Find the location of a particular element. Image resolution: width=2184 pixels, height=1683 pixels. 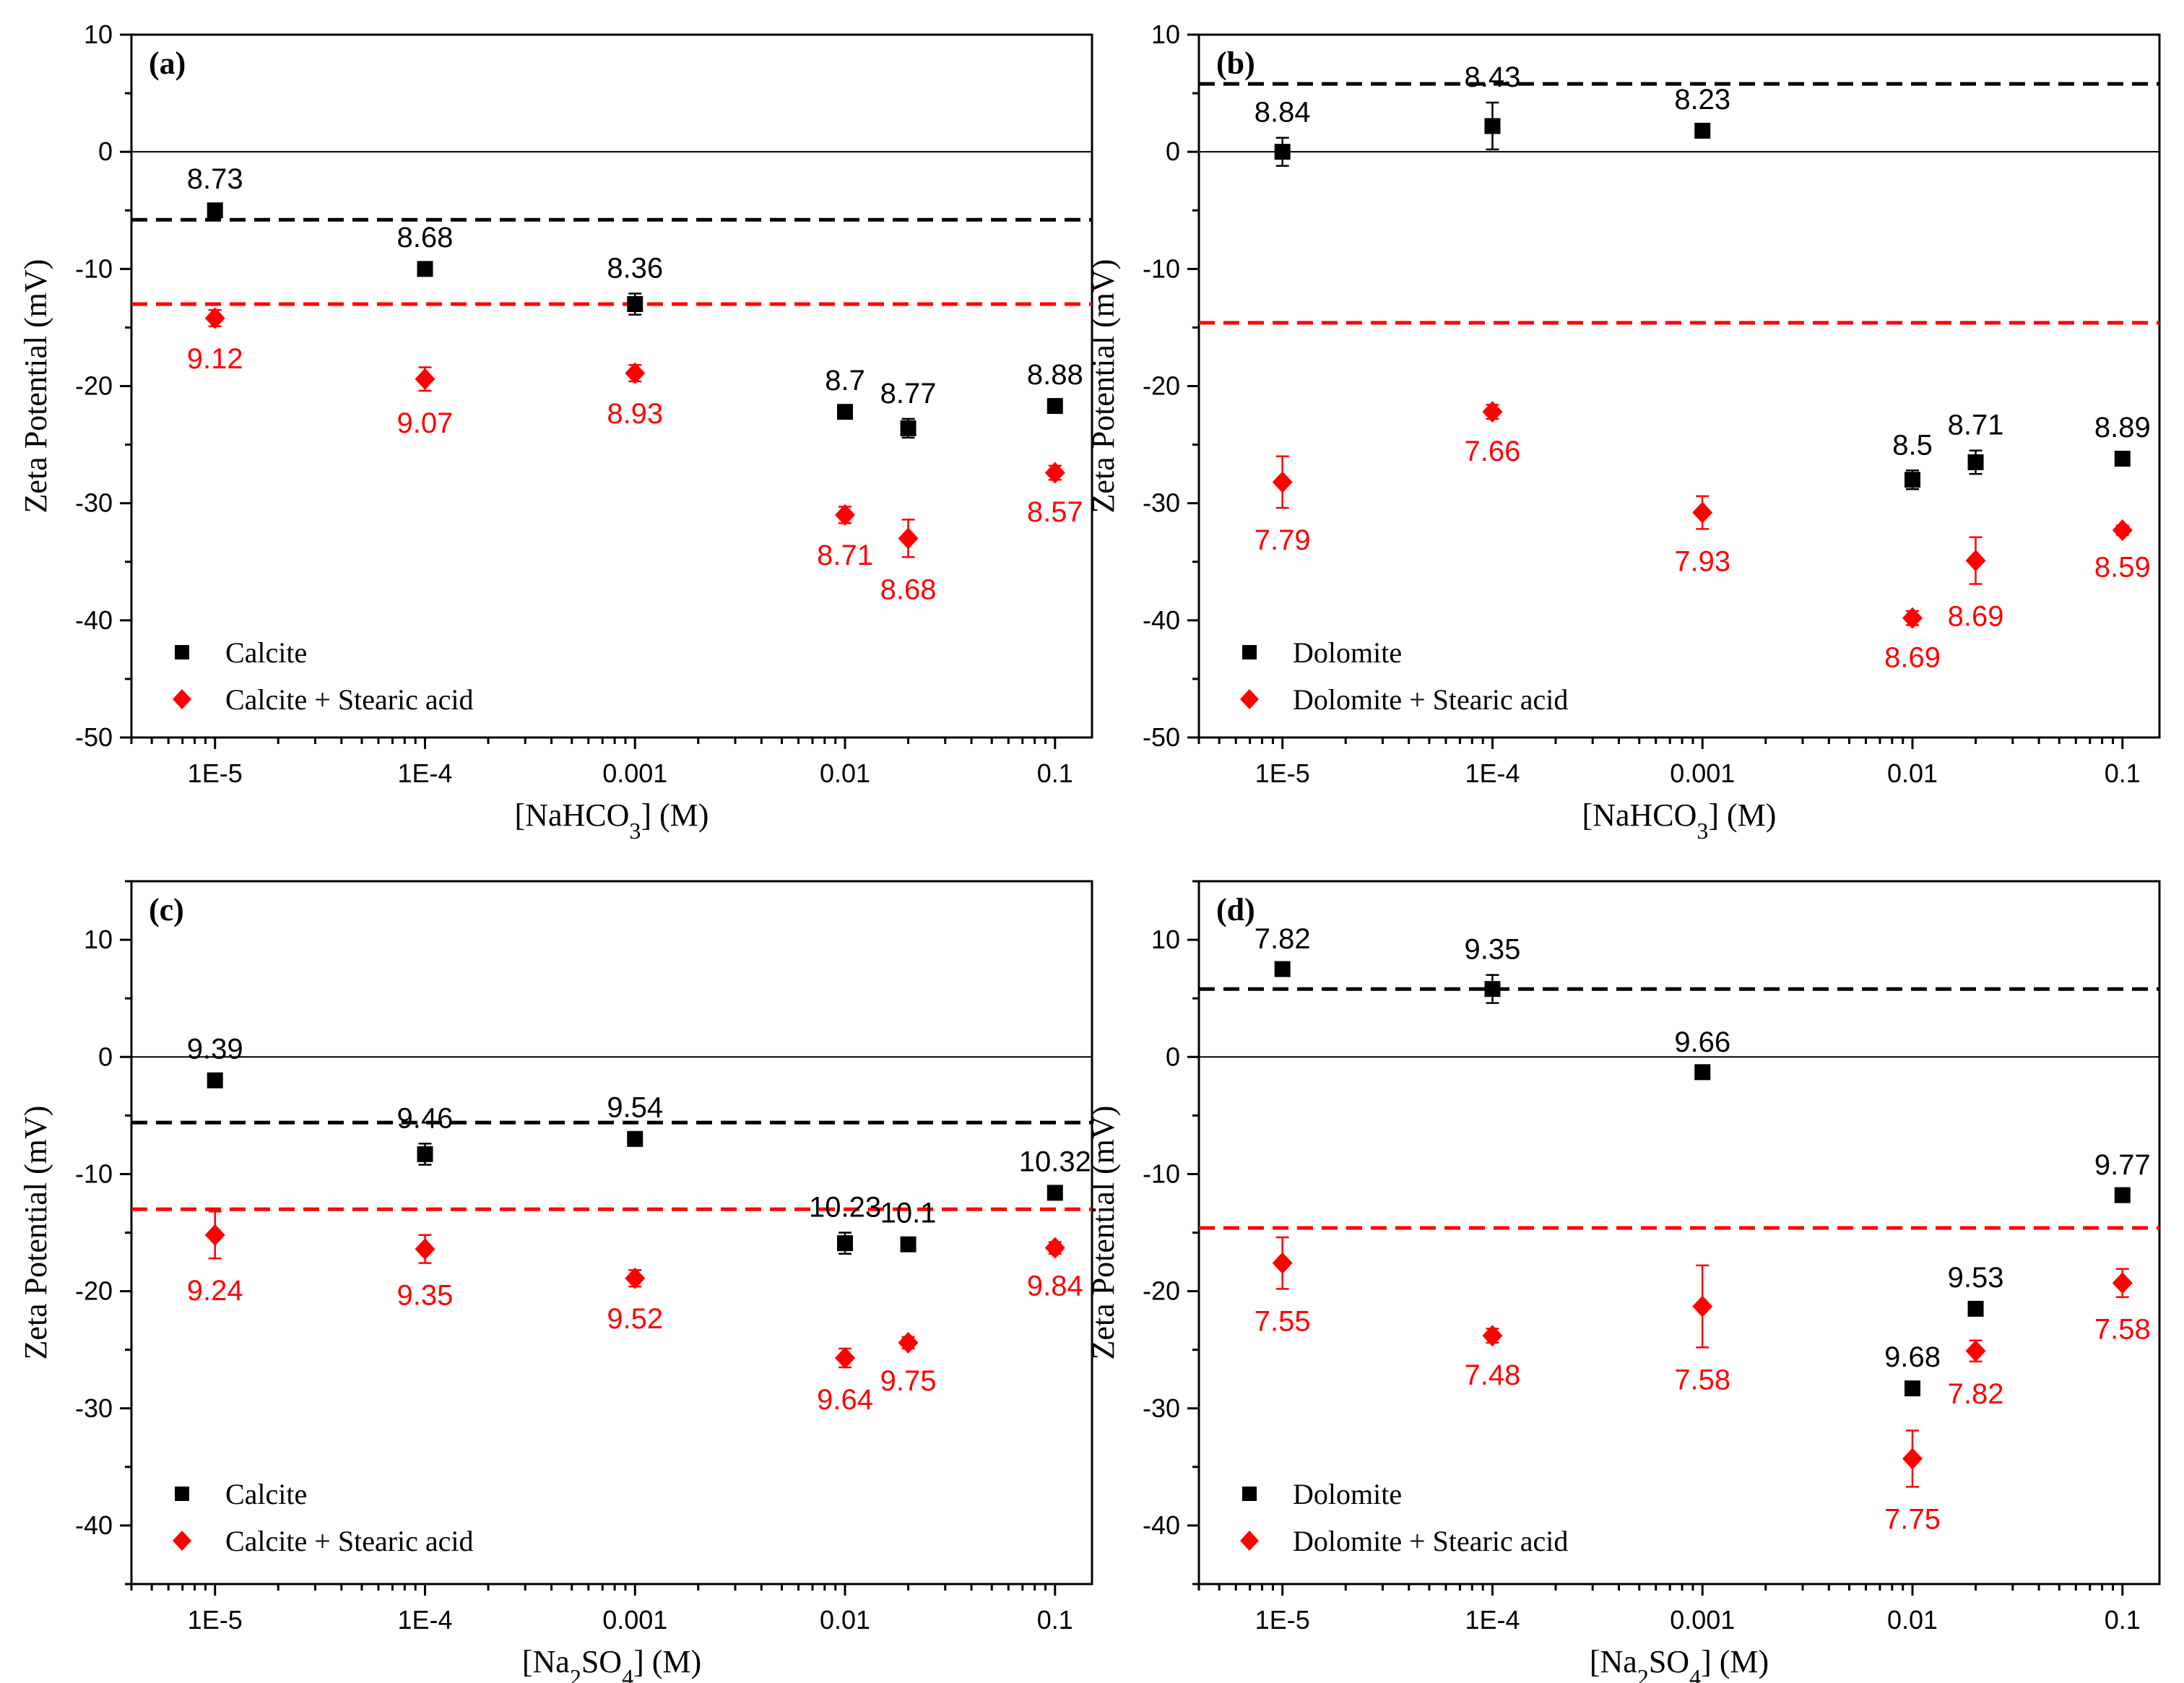

x-axis-title: [Na2SO4] (M) is located at coordinates (1679, 1663).